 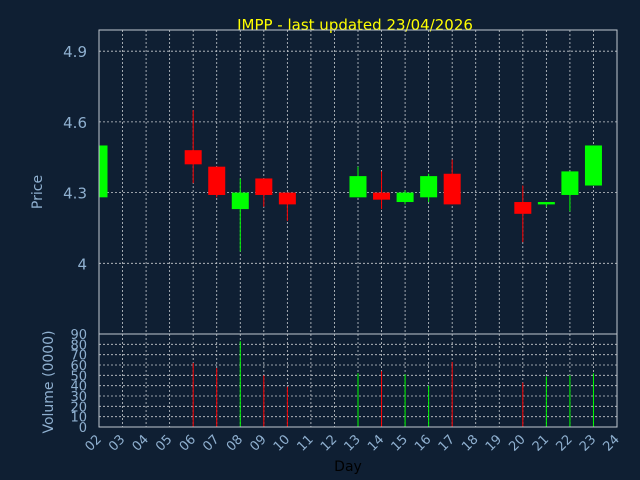 What do you see at coordinates (78, 366) in the screenshot?
I see `volume-tick-label: 60` at bounding box center [78, 366].